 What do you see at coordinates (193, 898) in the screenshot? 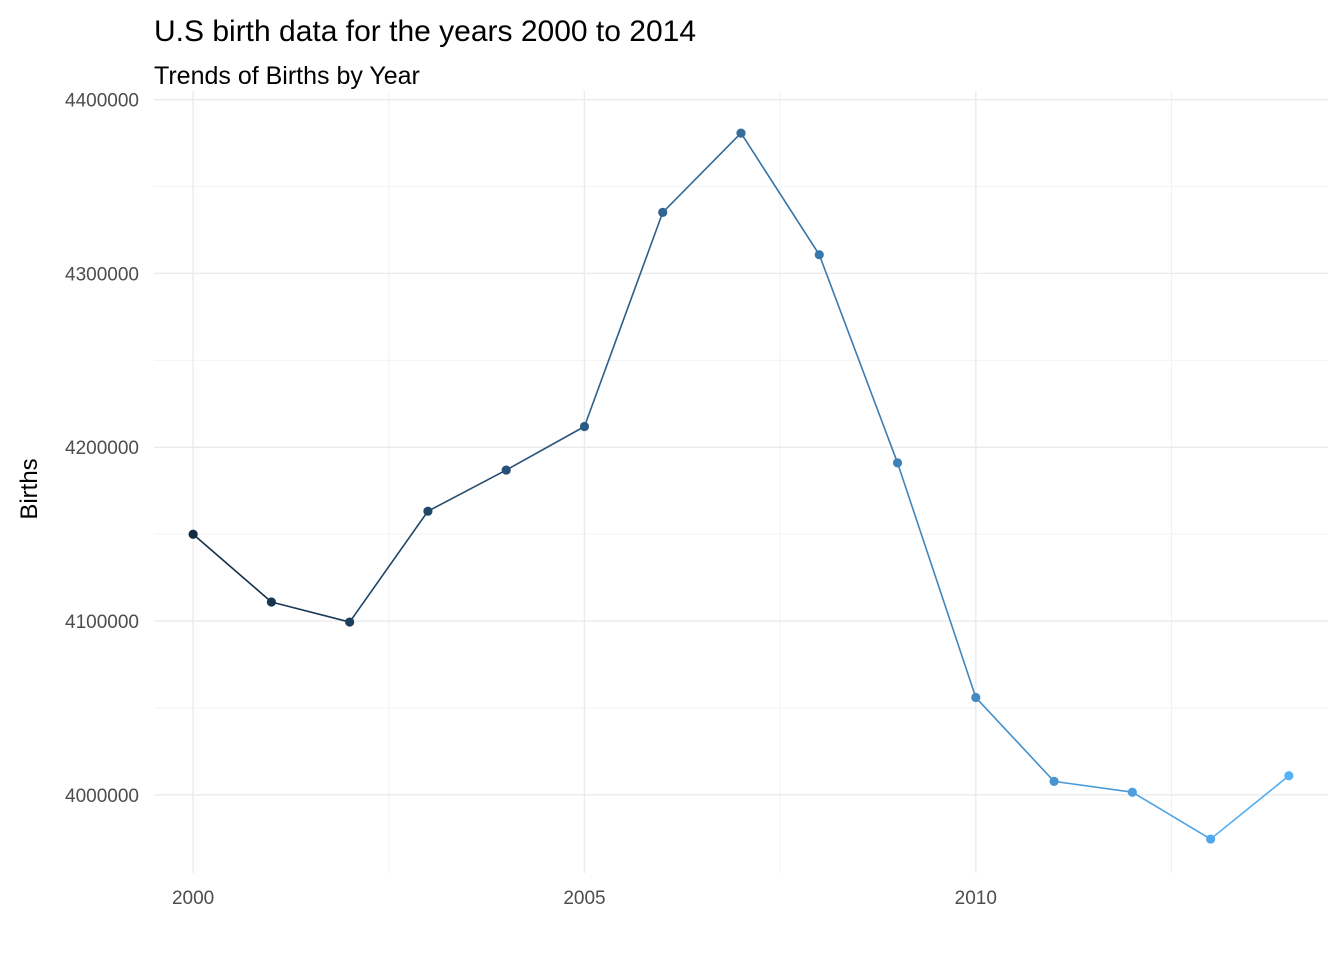
I see `x-tick-label: 2000` at bounding box center [193, 898].